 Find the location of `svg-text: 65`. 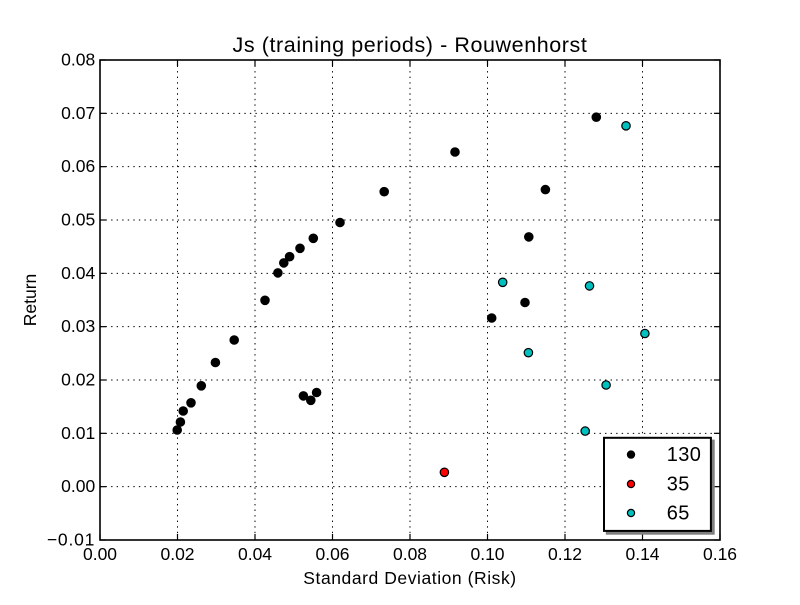

svg-text: 65 is located at coordinates (678, 513).